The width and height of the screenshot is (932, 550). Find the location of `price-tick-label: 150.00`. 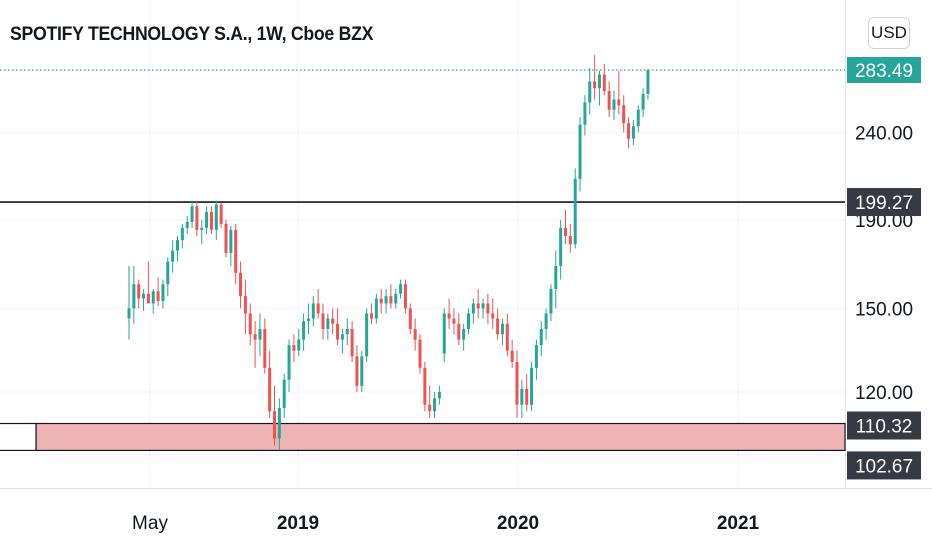

price-tick-label: 150.00 is located at coordinates (884, 309).